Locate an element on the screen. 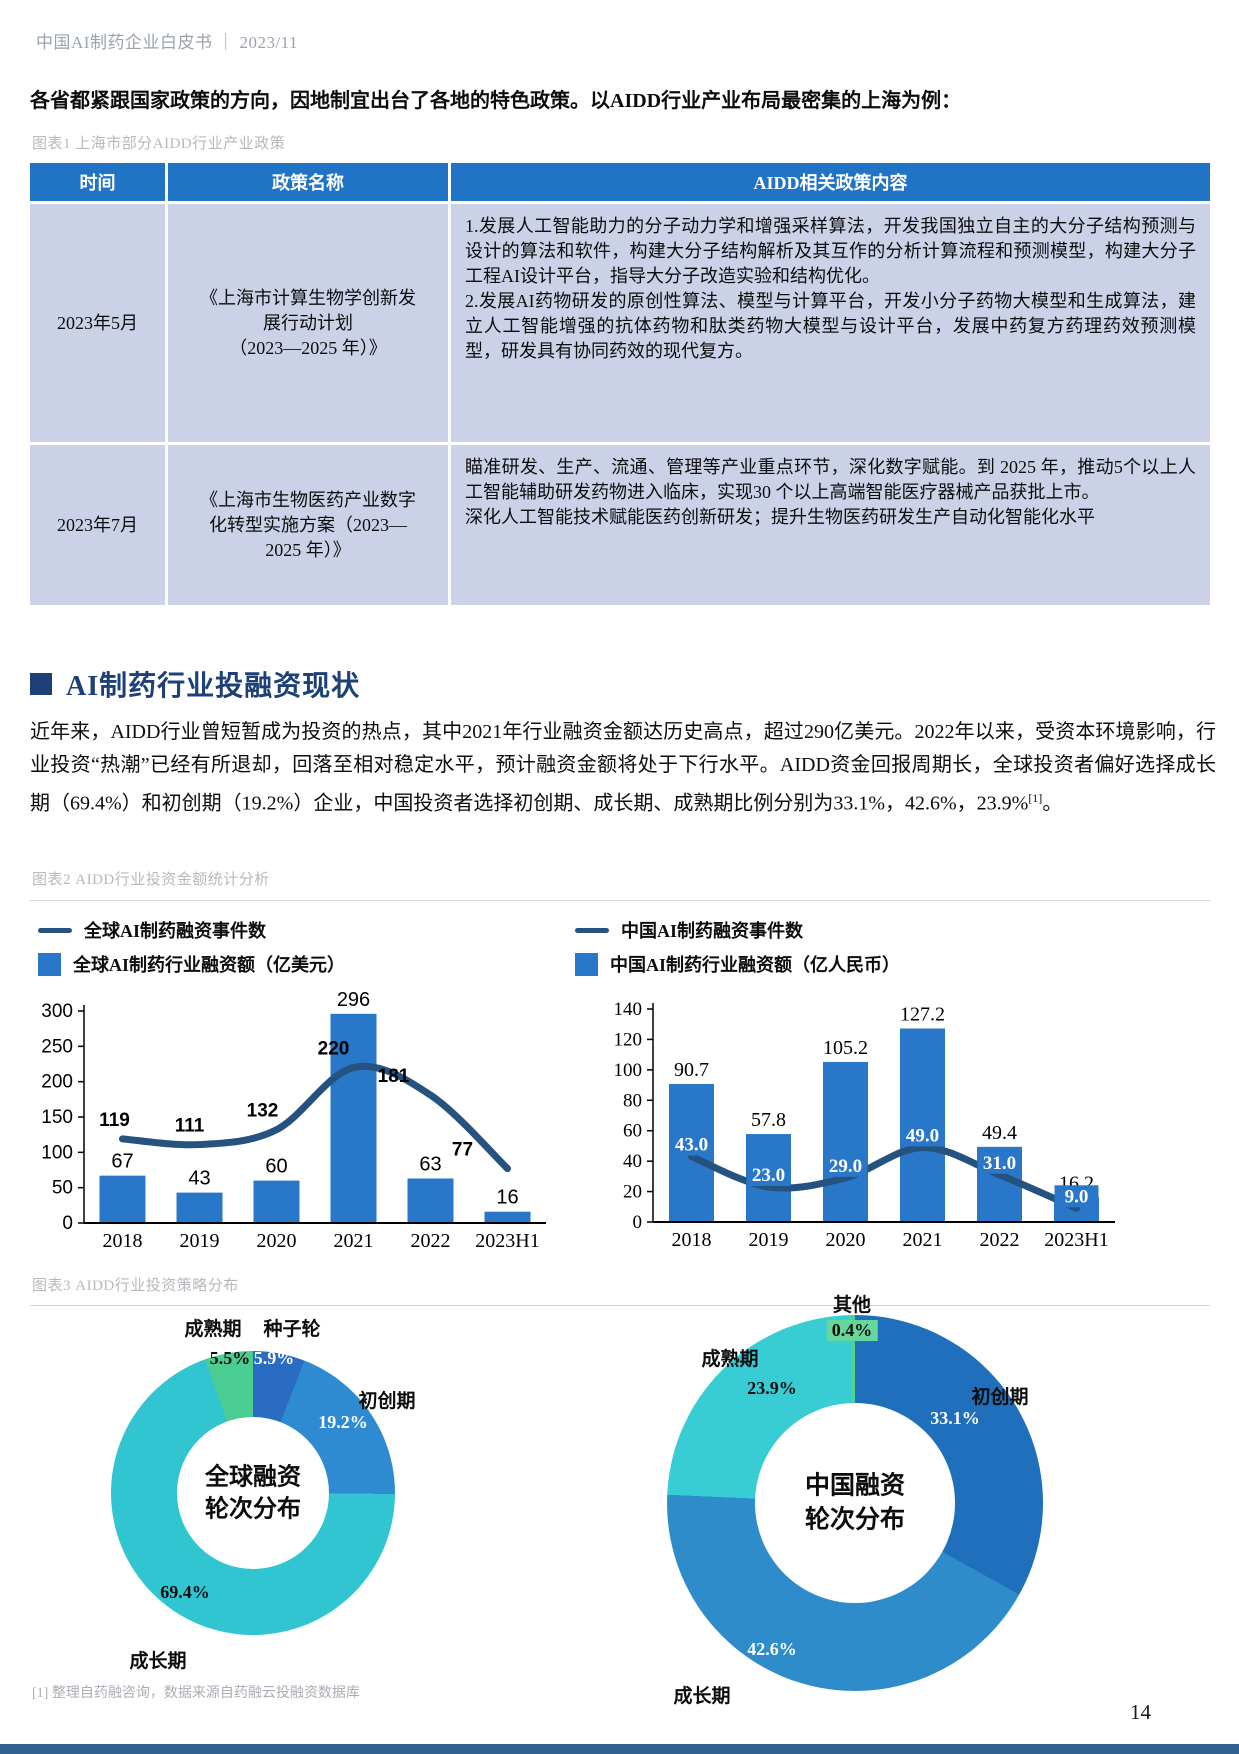 Image resolution: width=1239 pixels, height=1754 pixels. svg-text: 200 is located at coordinates (57, 1082).